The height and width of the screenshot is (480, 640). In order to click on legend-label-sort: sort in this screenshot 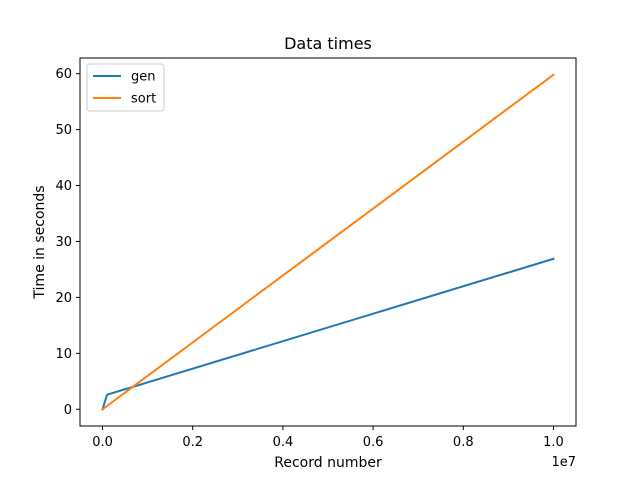, I will do `click(143, 99)`.